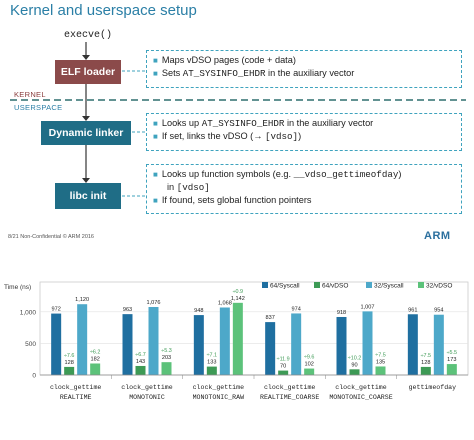 Image resolution: width=474 pixels, height=440 pixels. I want to click on dynamic-linker-box: Dynamic linker, so click(86, 133).